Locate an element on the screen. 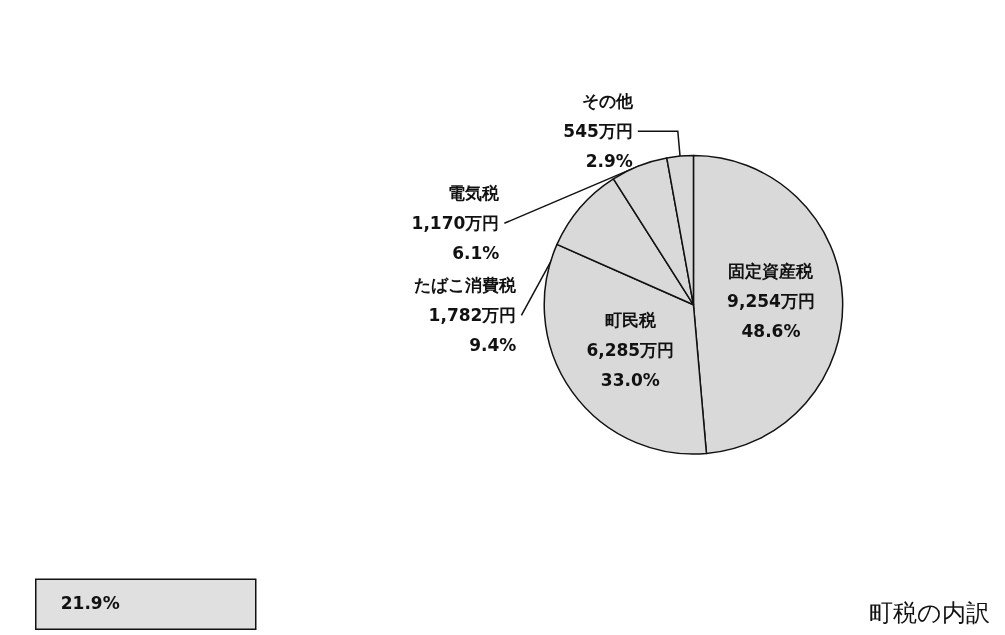 The image size is (1005, 635). data-label: 1,782万円 9.4% is located at coordinates (472, 330).